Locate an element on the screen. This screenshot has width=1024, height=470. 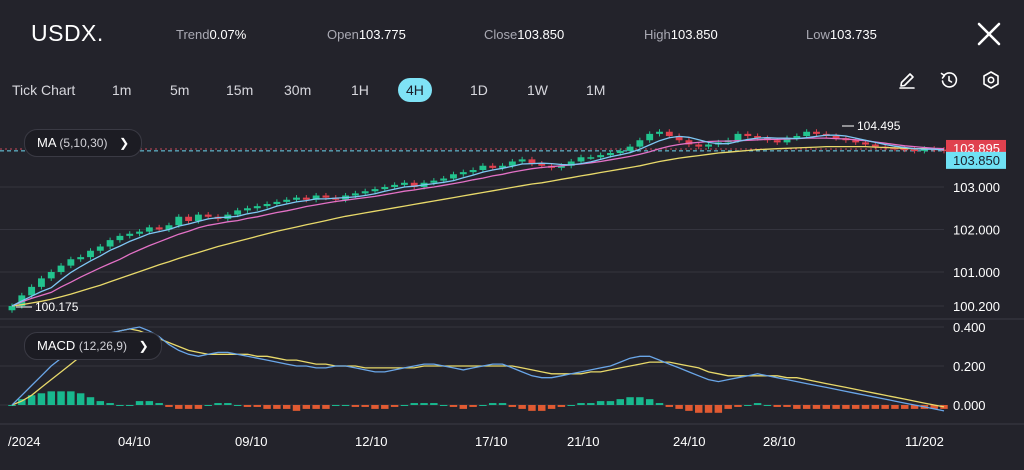
tab-1w: 1W is located at coordinates (537, 90).